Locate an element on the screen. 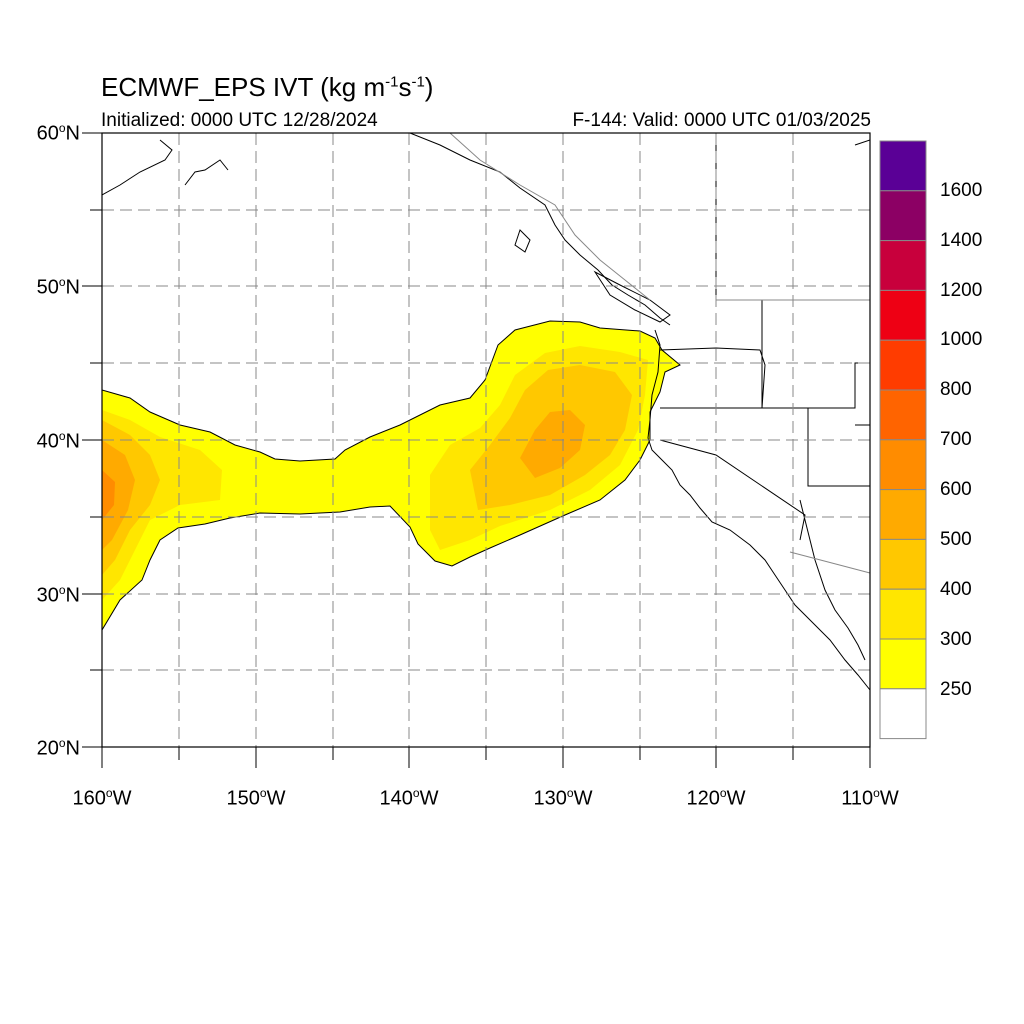  lon-label-160w: 160oW is located at coordinates (102, 798).